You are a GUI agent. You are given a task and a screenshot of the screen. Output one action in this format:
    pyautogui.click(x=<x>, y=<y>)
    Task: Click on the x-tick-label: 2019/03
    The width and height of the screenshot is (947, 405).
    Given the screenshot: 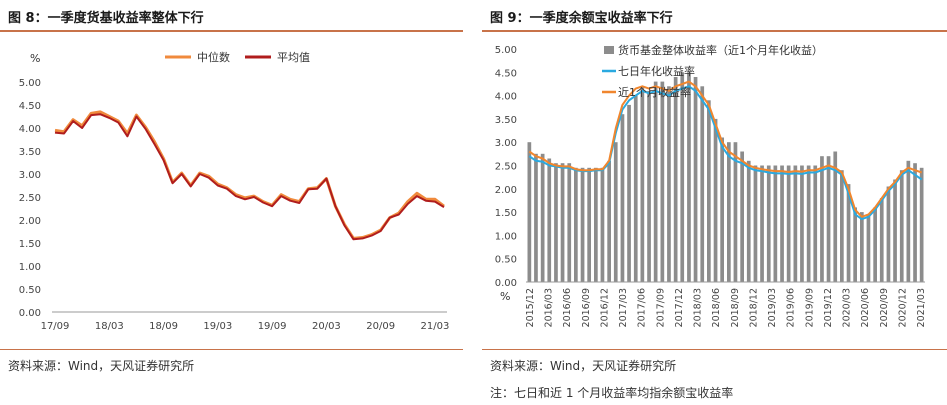 What is the action you would take?
    pyautogui.click(x=772, y=307)
    